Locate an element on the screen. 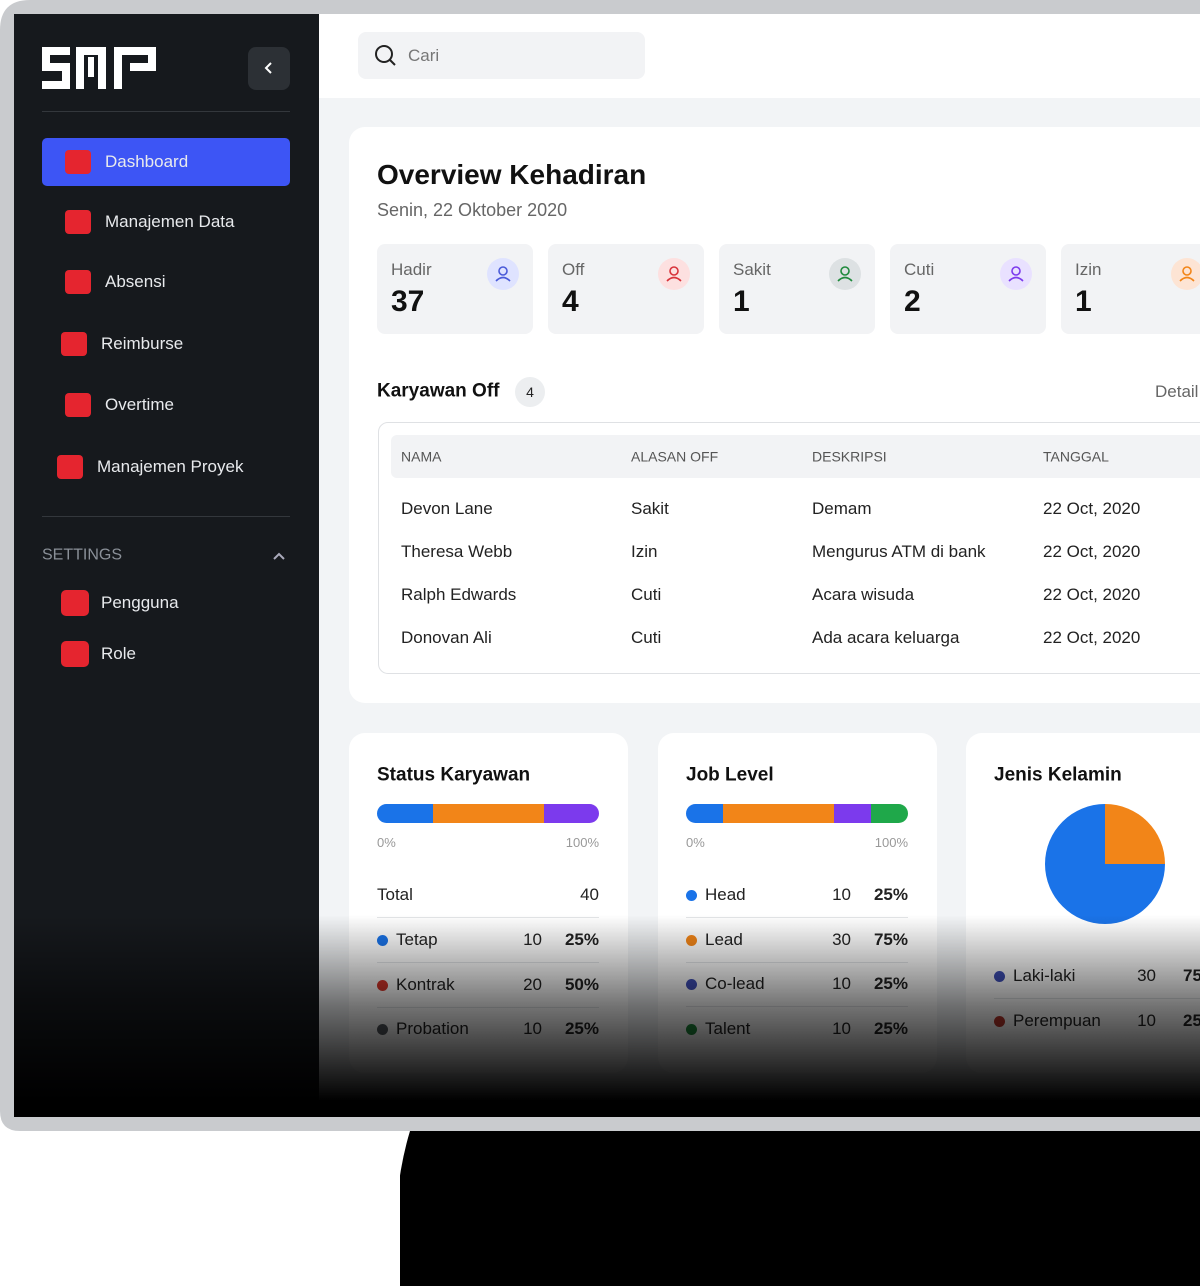 The width and height of the screenshot is (1200, 1286). nav-item: Role is located at coordinates (118, 653).